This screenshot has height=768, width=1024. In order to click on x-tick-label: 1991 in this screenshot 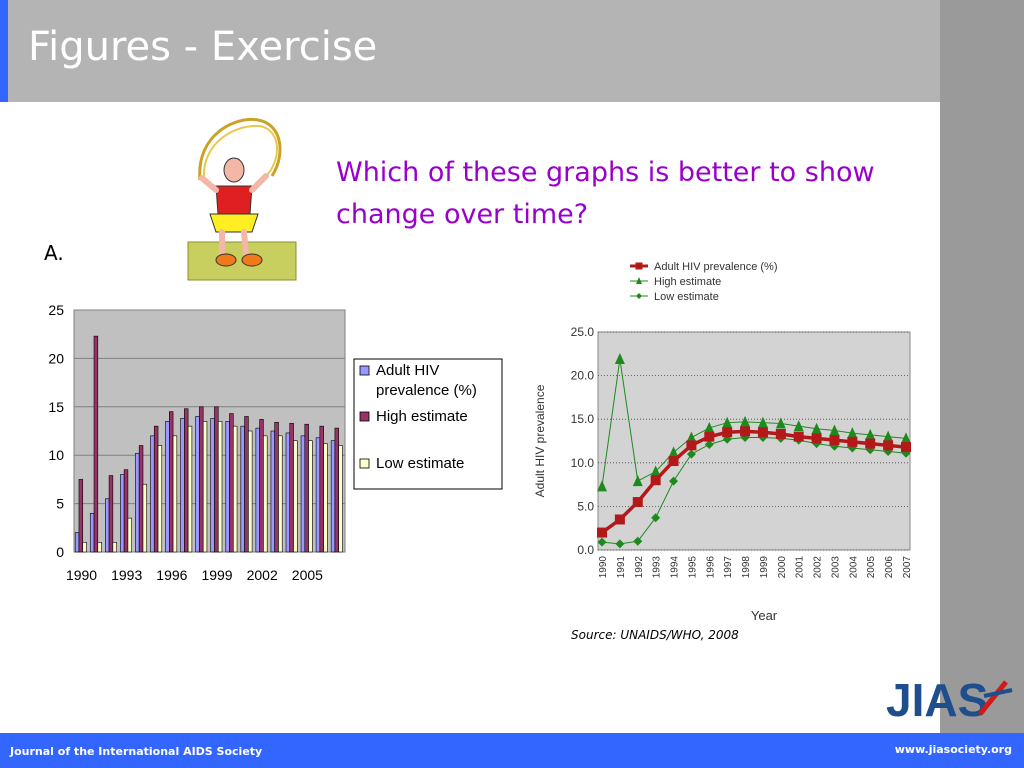, I will do `click(621, 567)`.